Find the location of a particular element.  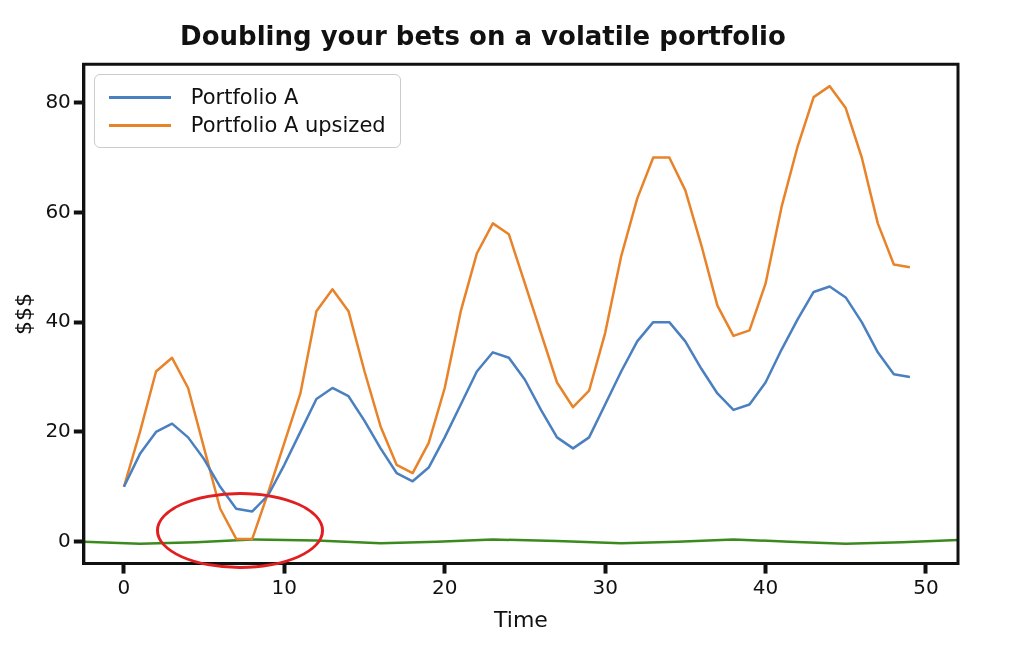

x-tick-label: 10 is located at coordinates (284, 586).